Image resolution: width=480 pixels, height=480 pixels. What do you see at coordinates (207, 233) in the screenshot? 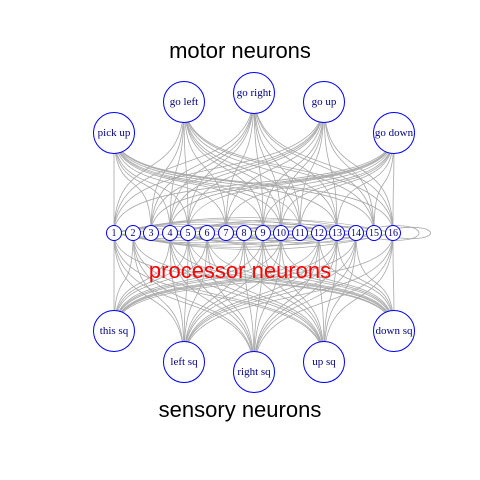
I see `processor-node: 6` at bounding box center [207, 233].